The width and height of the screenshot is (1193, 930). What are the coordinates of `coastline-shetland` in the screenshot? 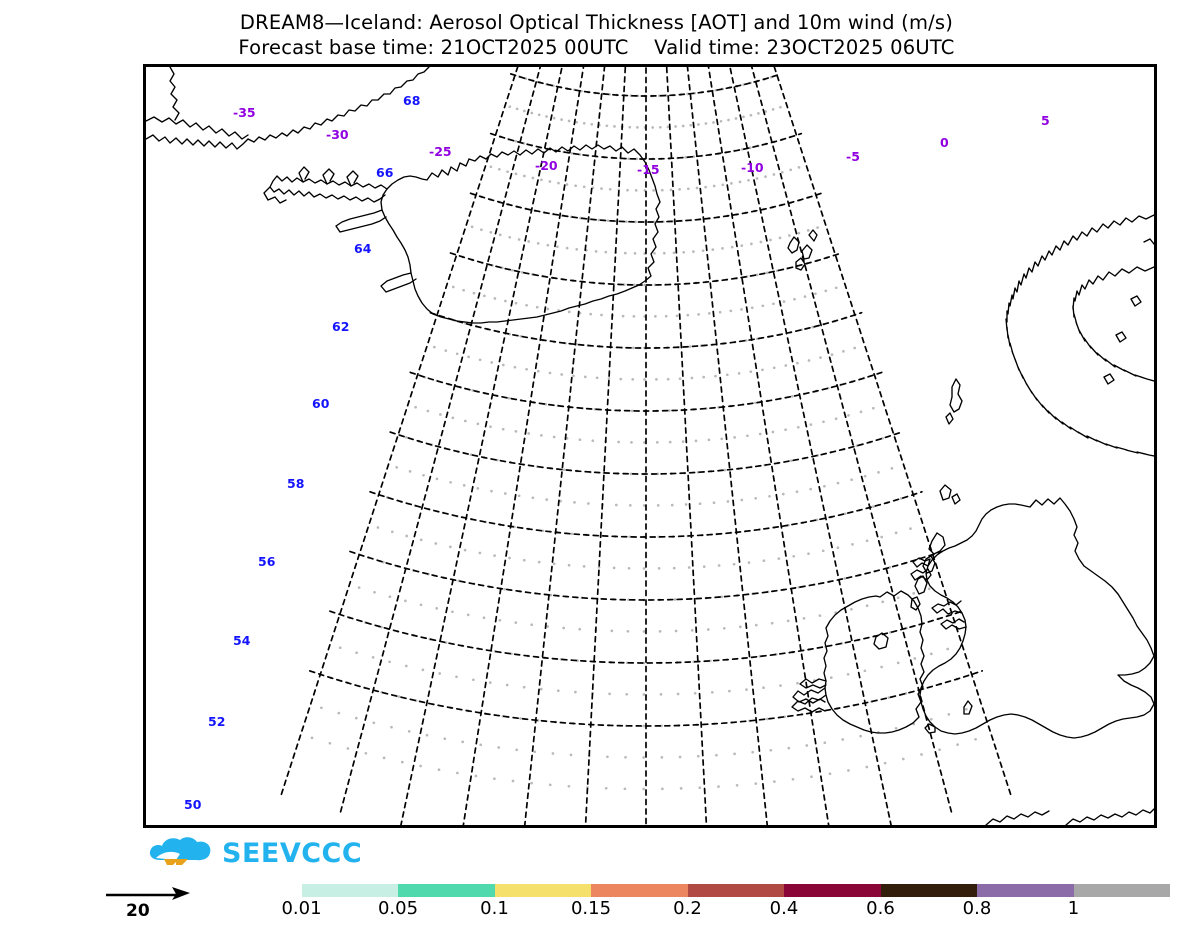 It's located at (954, 401).